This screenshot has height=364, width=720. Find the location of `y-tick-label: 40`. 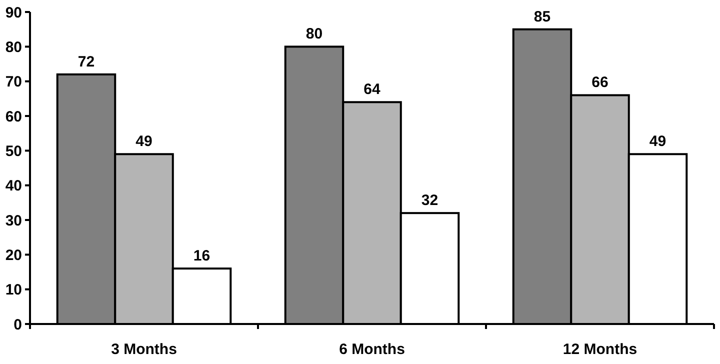

y-tick-label: 40 is located at coordinates (13, 186).